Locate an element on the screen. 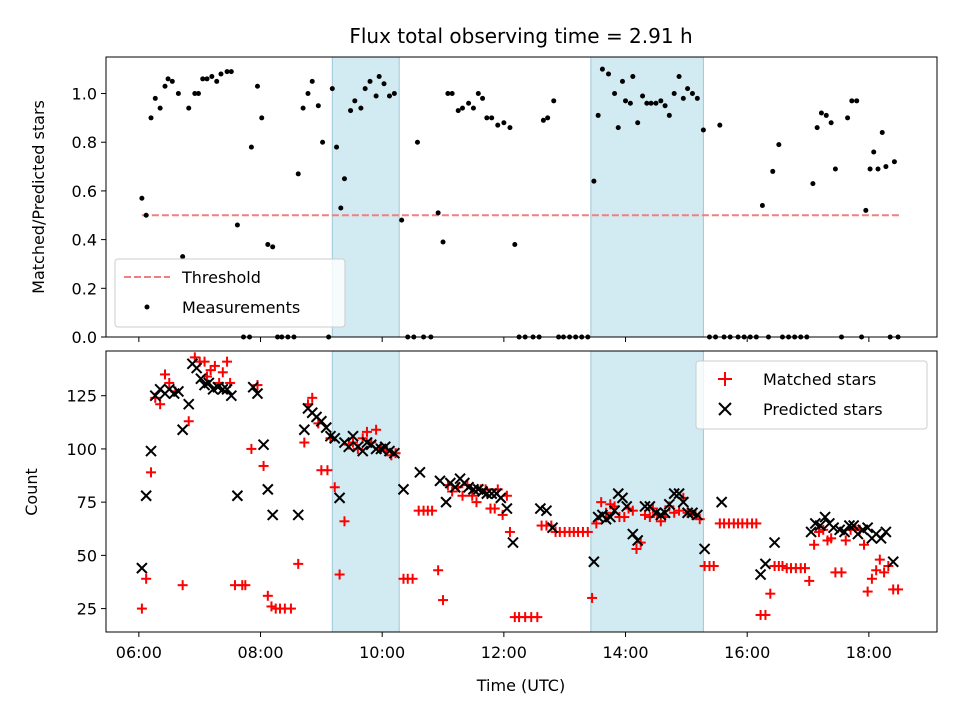 This screenshot has height=720, width=960. bottom-x-ticks: 06:00 08:00 10:00 12:00 14:00 16:00 18:00 is located at coordinates (504, 647).